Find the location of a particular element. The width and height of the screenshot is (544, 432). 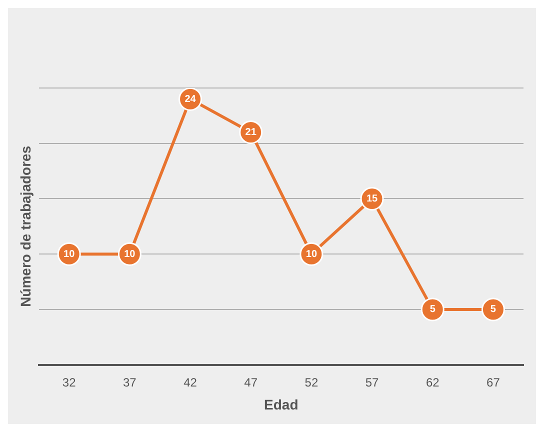

x-tick-label: 52 is located at coordinates (311, 382).